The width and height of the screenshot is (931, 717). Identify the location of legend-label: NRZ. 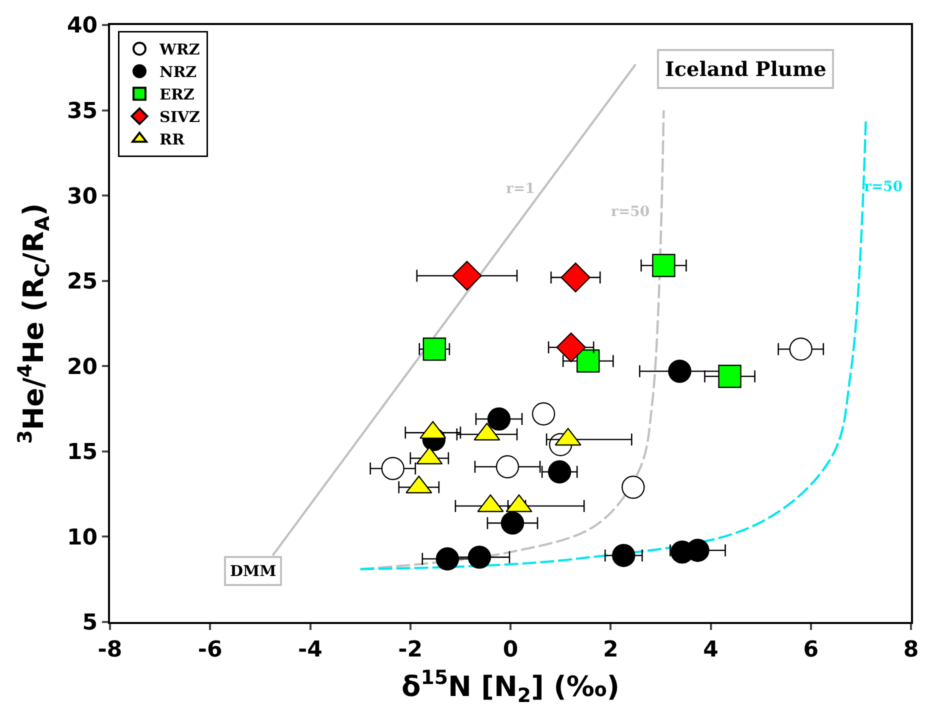
(178, 72).